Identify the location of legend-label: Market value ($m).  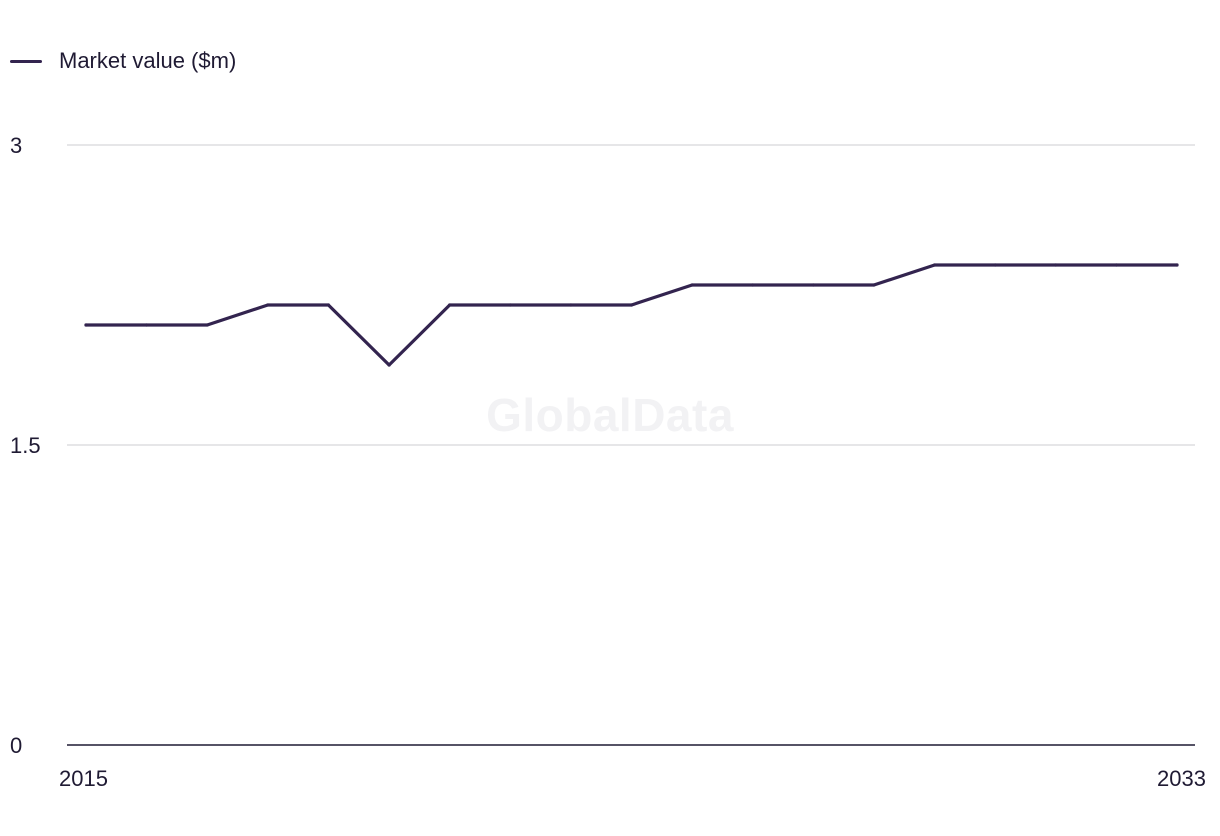
(148, 60).